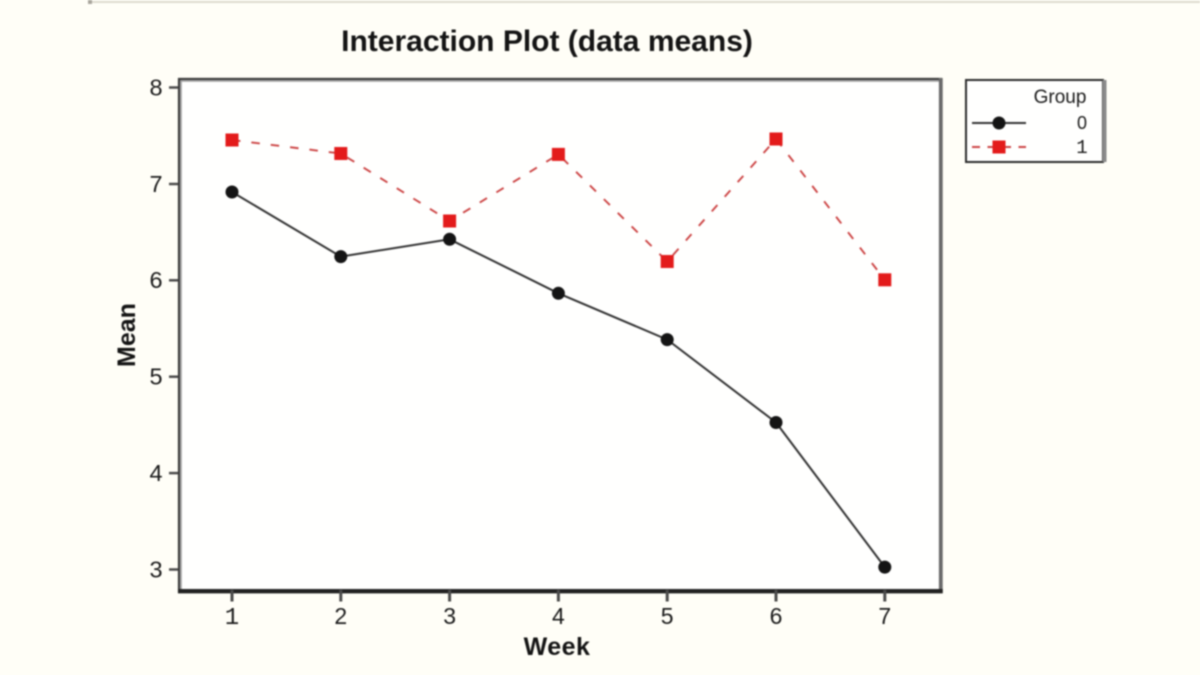 This screenshot has height=675, width=1200. Describe the element at coordinates (340, 616) in the screenshot. I see `svg-text: 2` at that location.